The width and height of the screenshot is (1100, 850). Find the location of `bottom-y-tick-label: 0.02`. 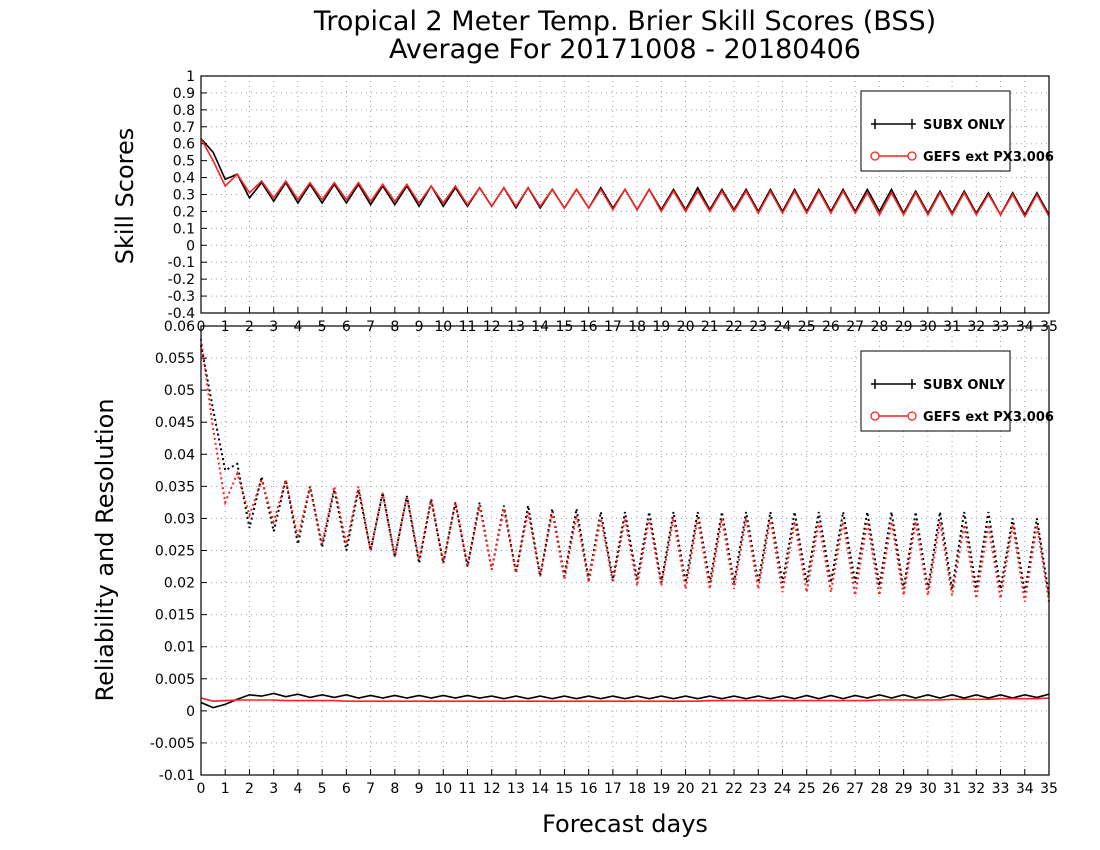

bottom-y-tick-label: 0.02 is located at coordinates (179, 584).